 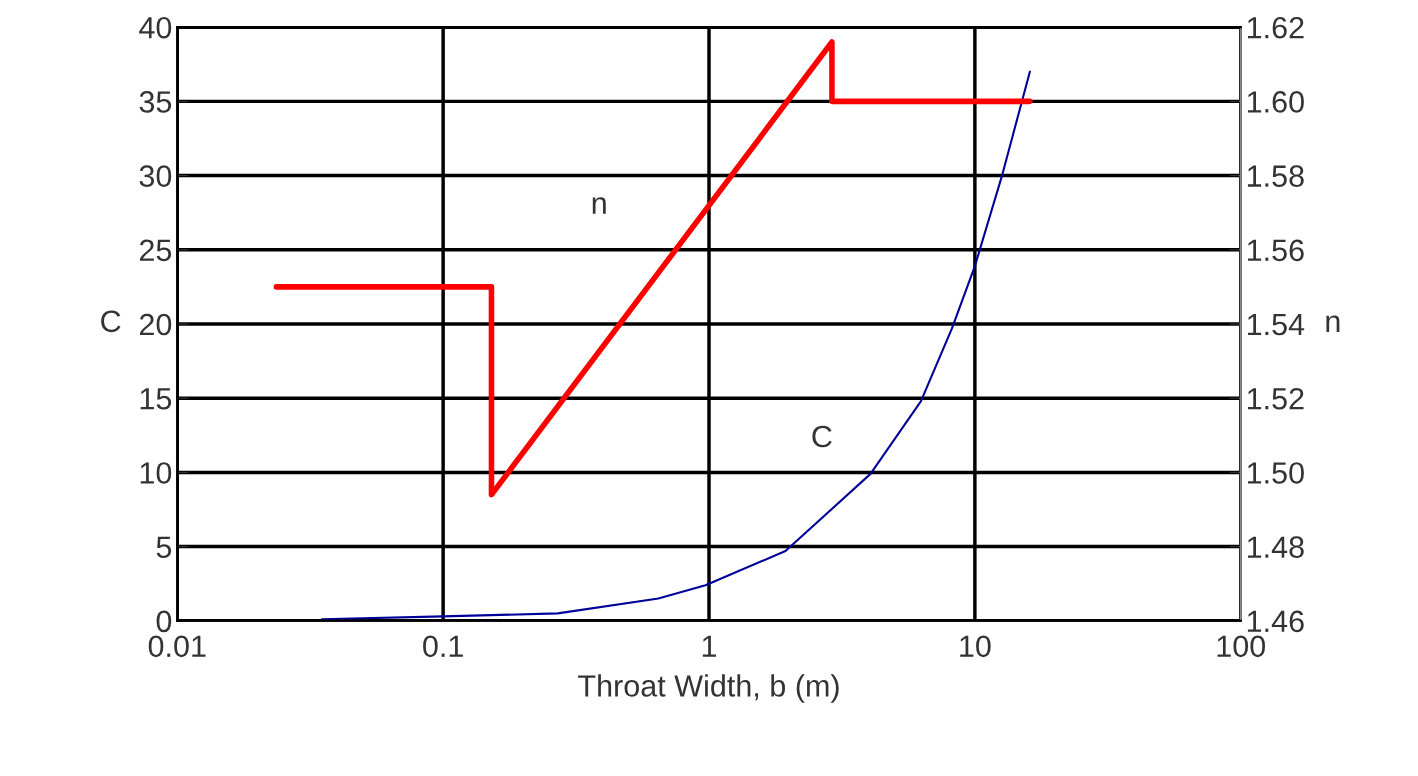 I want to click on y-tick-label: 40, so click(x=155, y=27).